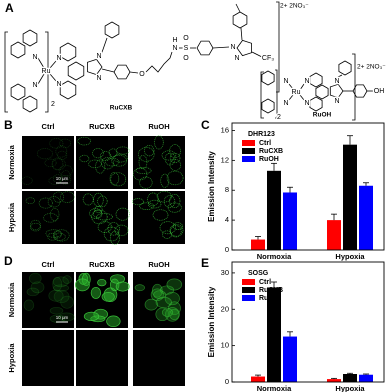  What do you see at coordinates (121, 108) in the screenshot?
I see `compound-name: RuCXB` at bounding box center [121, 108].